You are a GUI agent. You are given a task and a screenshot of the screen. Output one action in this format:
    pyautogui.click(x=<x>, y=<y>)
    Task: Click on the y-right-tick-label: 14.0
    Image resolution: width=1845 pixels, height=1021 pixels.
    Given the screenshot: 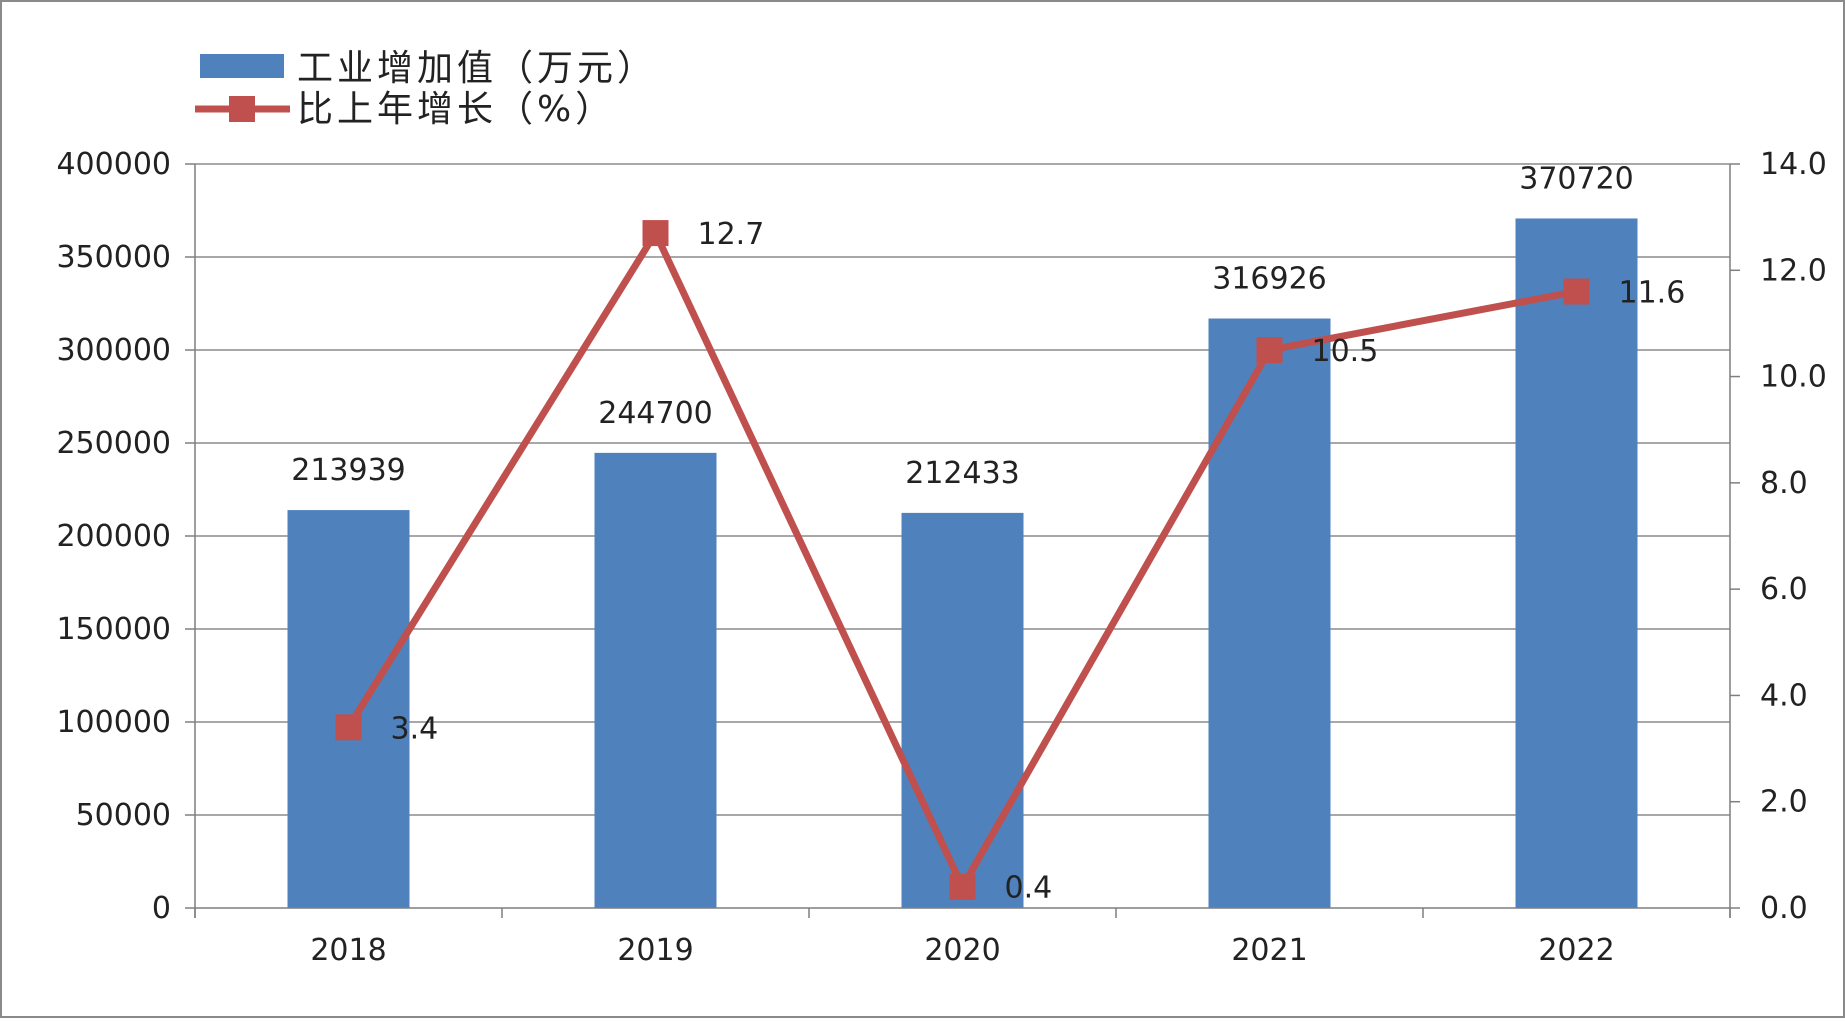 What is the action you would take?
    pyautogui.click(x=1793, y=164)
    